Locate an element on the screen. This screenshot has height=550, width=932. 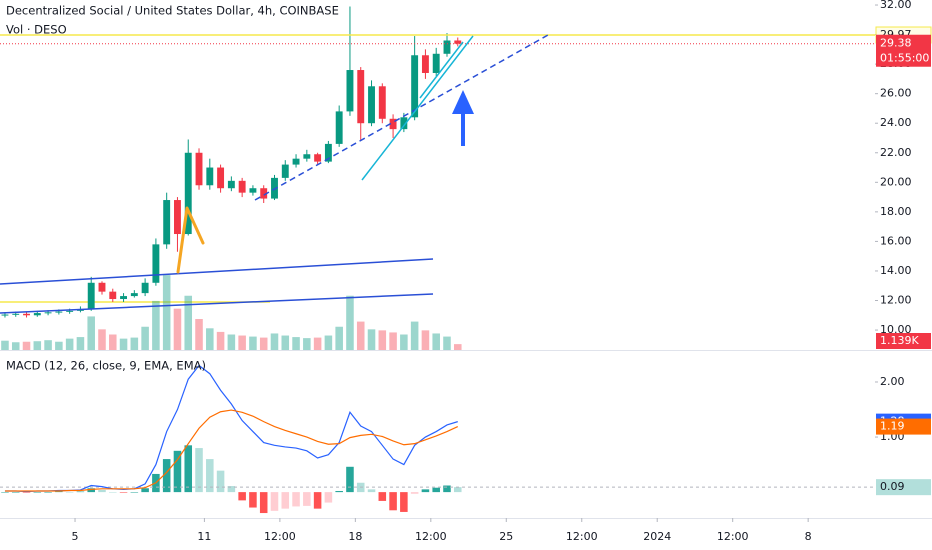
y-tick-label: 24.00 is located at coordinates (896, 122).